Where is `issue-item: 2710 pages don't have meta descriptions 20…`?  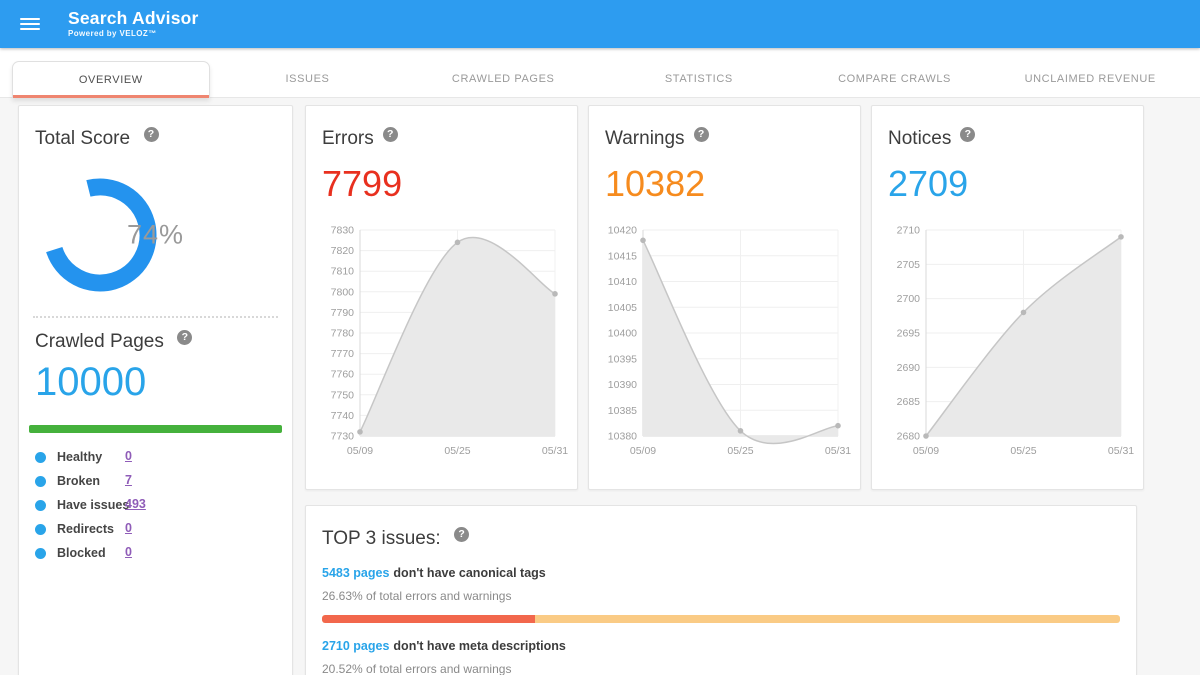 issue-item: 2710 pages don't have meta descriptions 20… is located at coordinates (721, 657).